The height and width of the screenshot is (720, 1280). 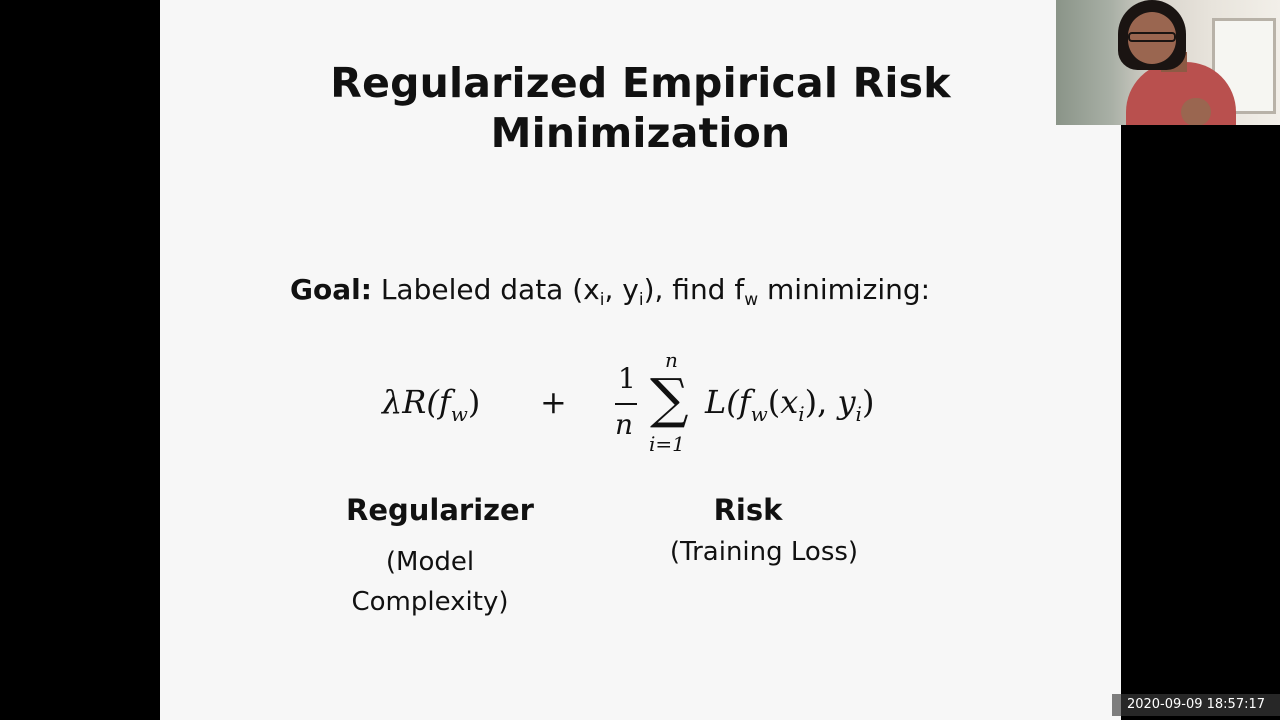 I want to click on formula-symbol: i=1, so click(x=667, y=444).